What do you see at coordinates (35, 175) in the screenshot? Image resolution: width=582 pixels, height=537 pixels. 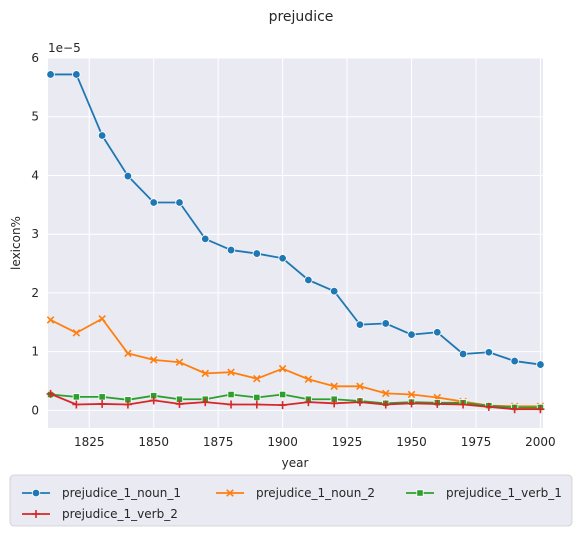 I see `y-tick-label: 4` at bounding box center [35, 175].